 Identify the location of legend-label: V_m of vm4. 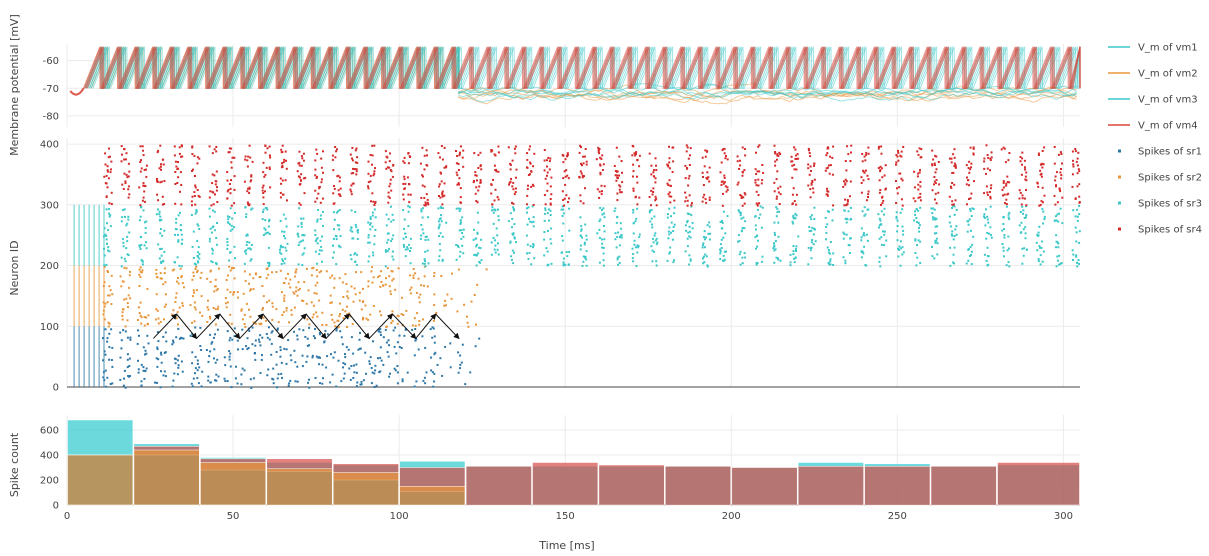
(1168, 126).